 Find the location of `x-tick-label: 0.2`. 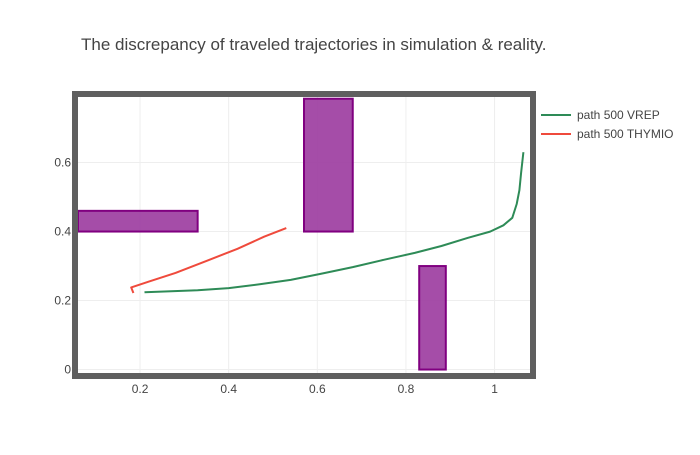

x-tick-label: 0.2 is located at coordinates (140, 389).